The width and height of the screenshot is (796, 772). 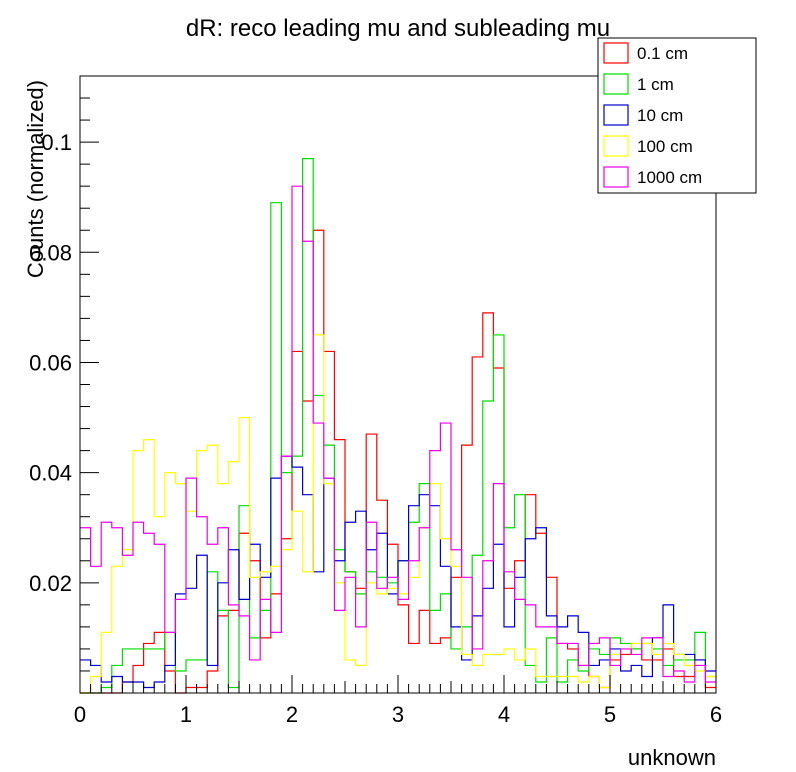 I want to click on legend: 0.1 cm 1 cm 10 cm 100 cm 1000 cm, so click(x=677, y=115).